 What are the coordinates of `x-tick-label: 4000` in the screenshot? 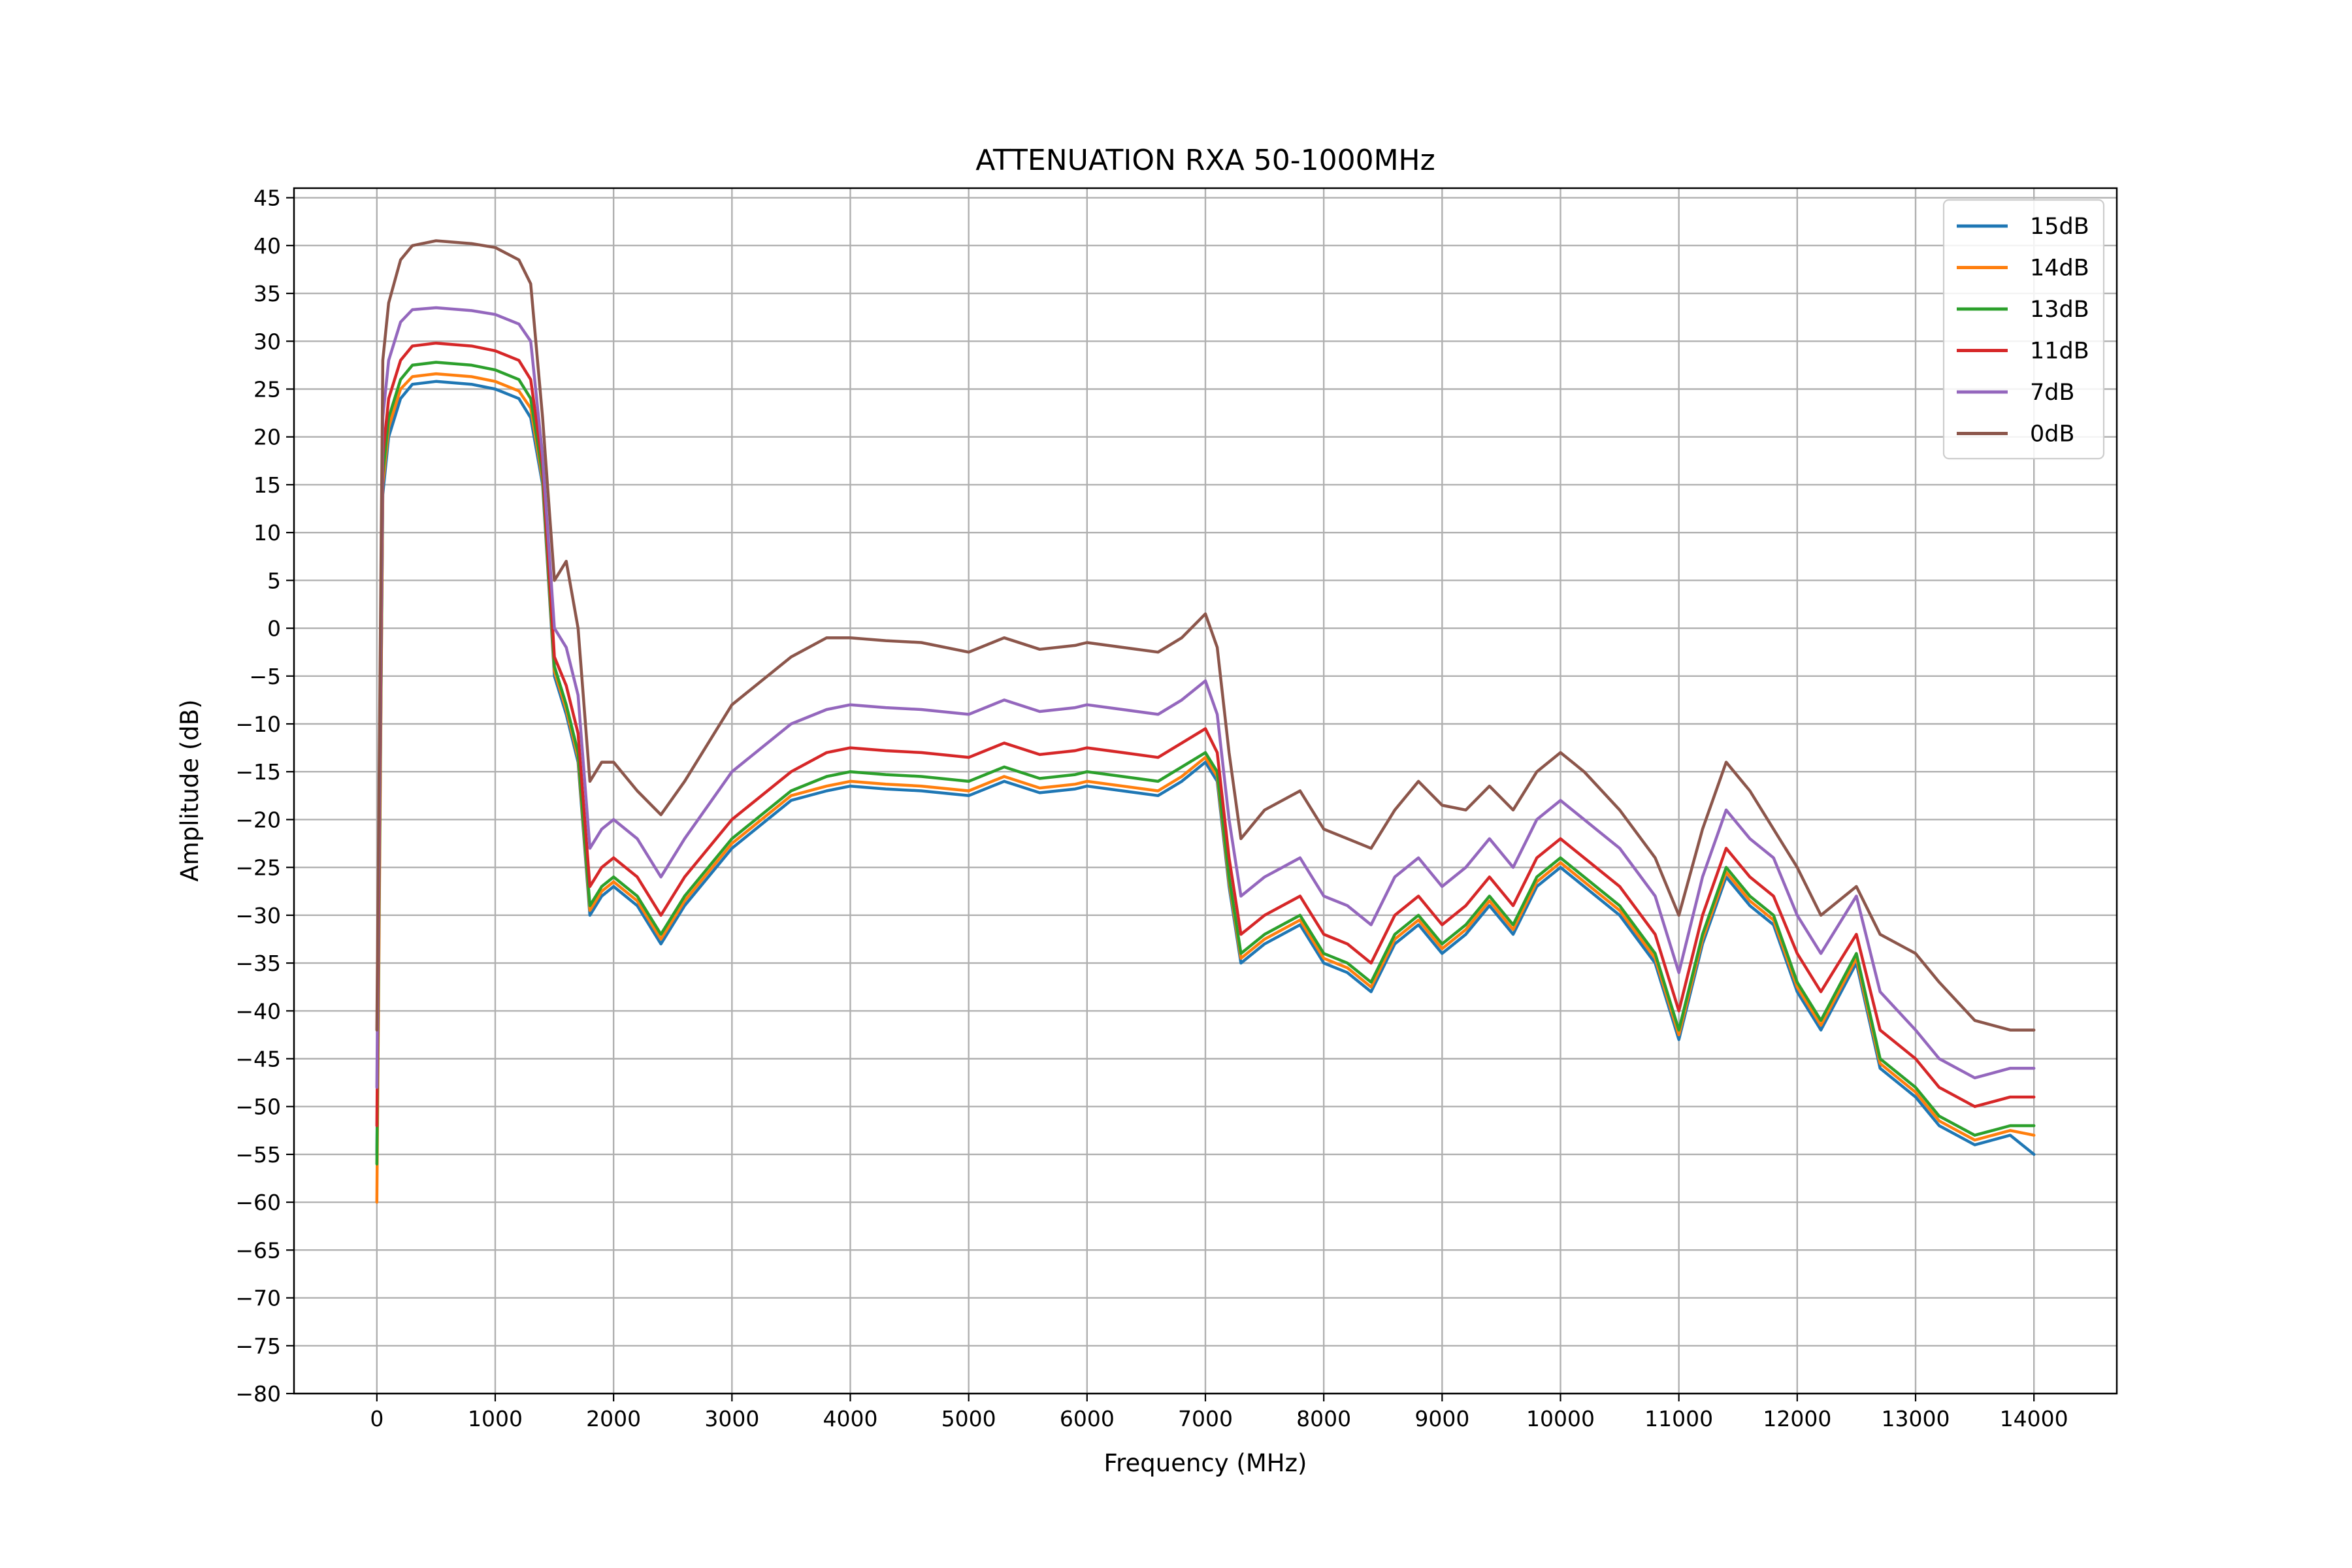 It's located at (850, 1418).